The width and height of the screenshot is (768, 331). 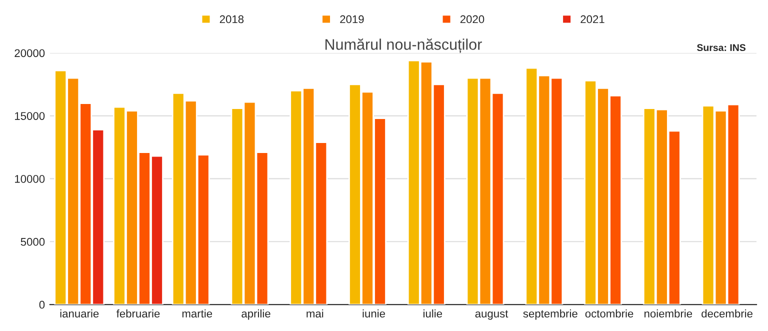 What do you see at coordinates (197, 313) in the screenshot?
I see `x-tick-label: martie` at bounding box center [197, 313].